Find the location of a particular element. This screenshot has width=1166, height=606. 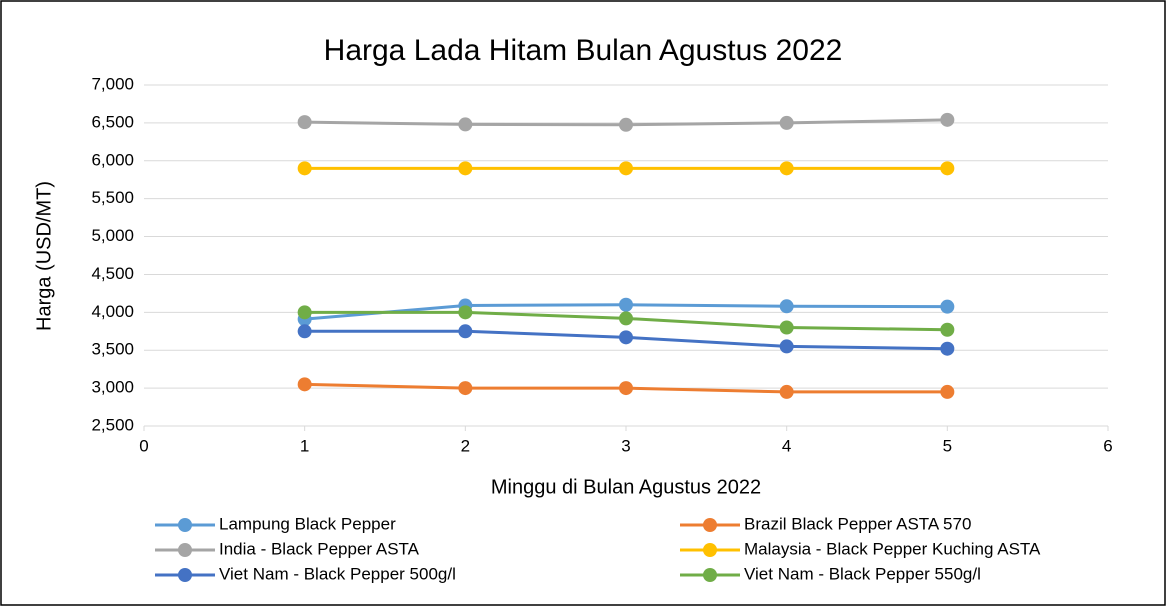

x-tick-label: 3 is located at coordinates (625, 445).